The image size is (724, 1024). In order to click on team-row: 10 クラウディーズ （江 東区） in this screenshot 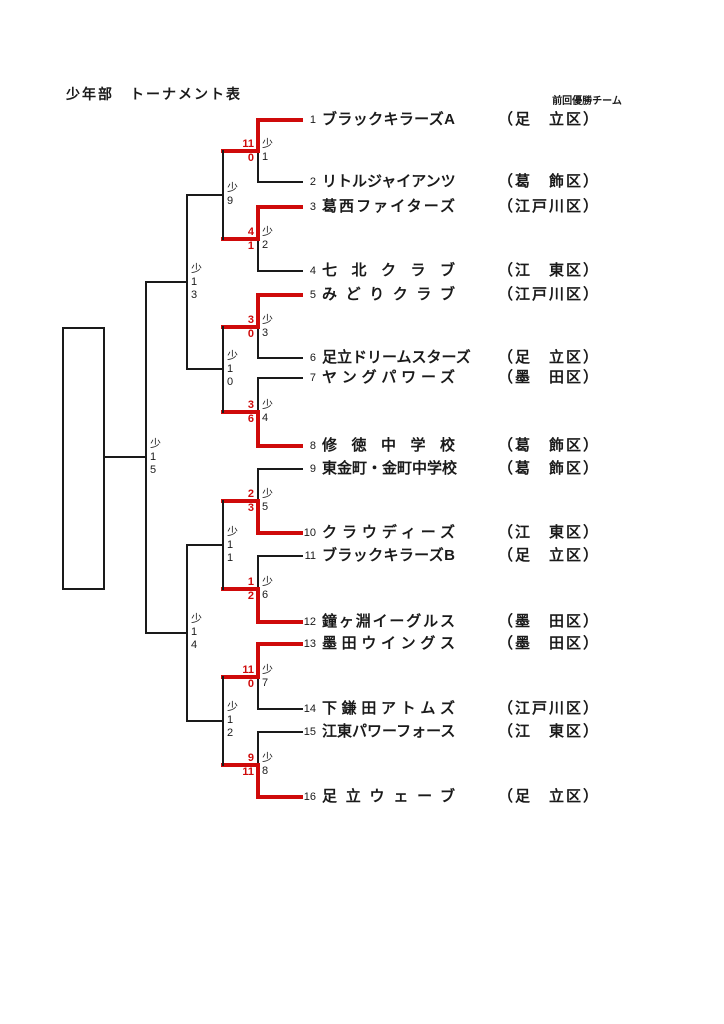, I will do `click(362, 533)`.